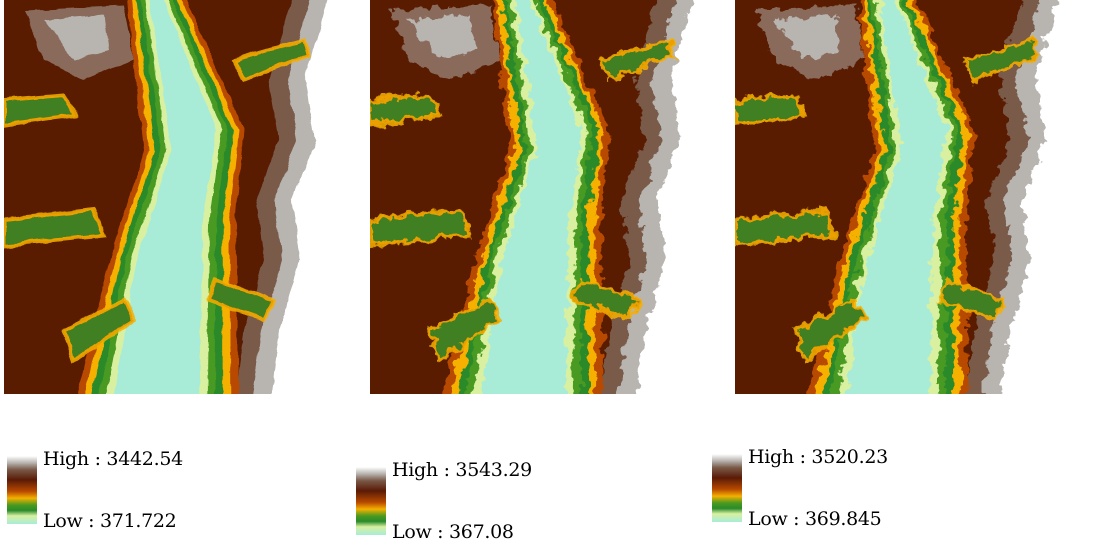 The height and width of the screenshot is (547, 1097). What do you see at coordinates (818, 457) in the screenshot?
I see `legend-high-label: High : 3520.23` at bounding box center [818, 457].